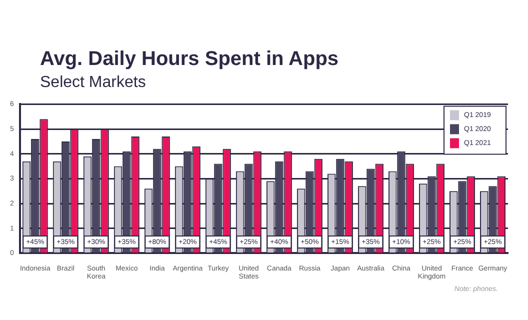 The image size is (528, 320). I want to click on chart-subtitle: Select Markets, so click(93, 83).